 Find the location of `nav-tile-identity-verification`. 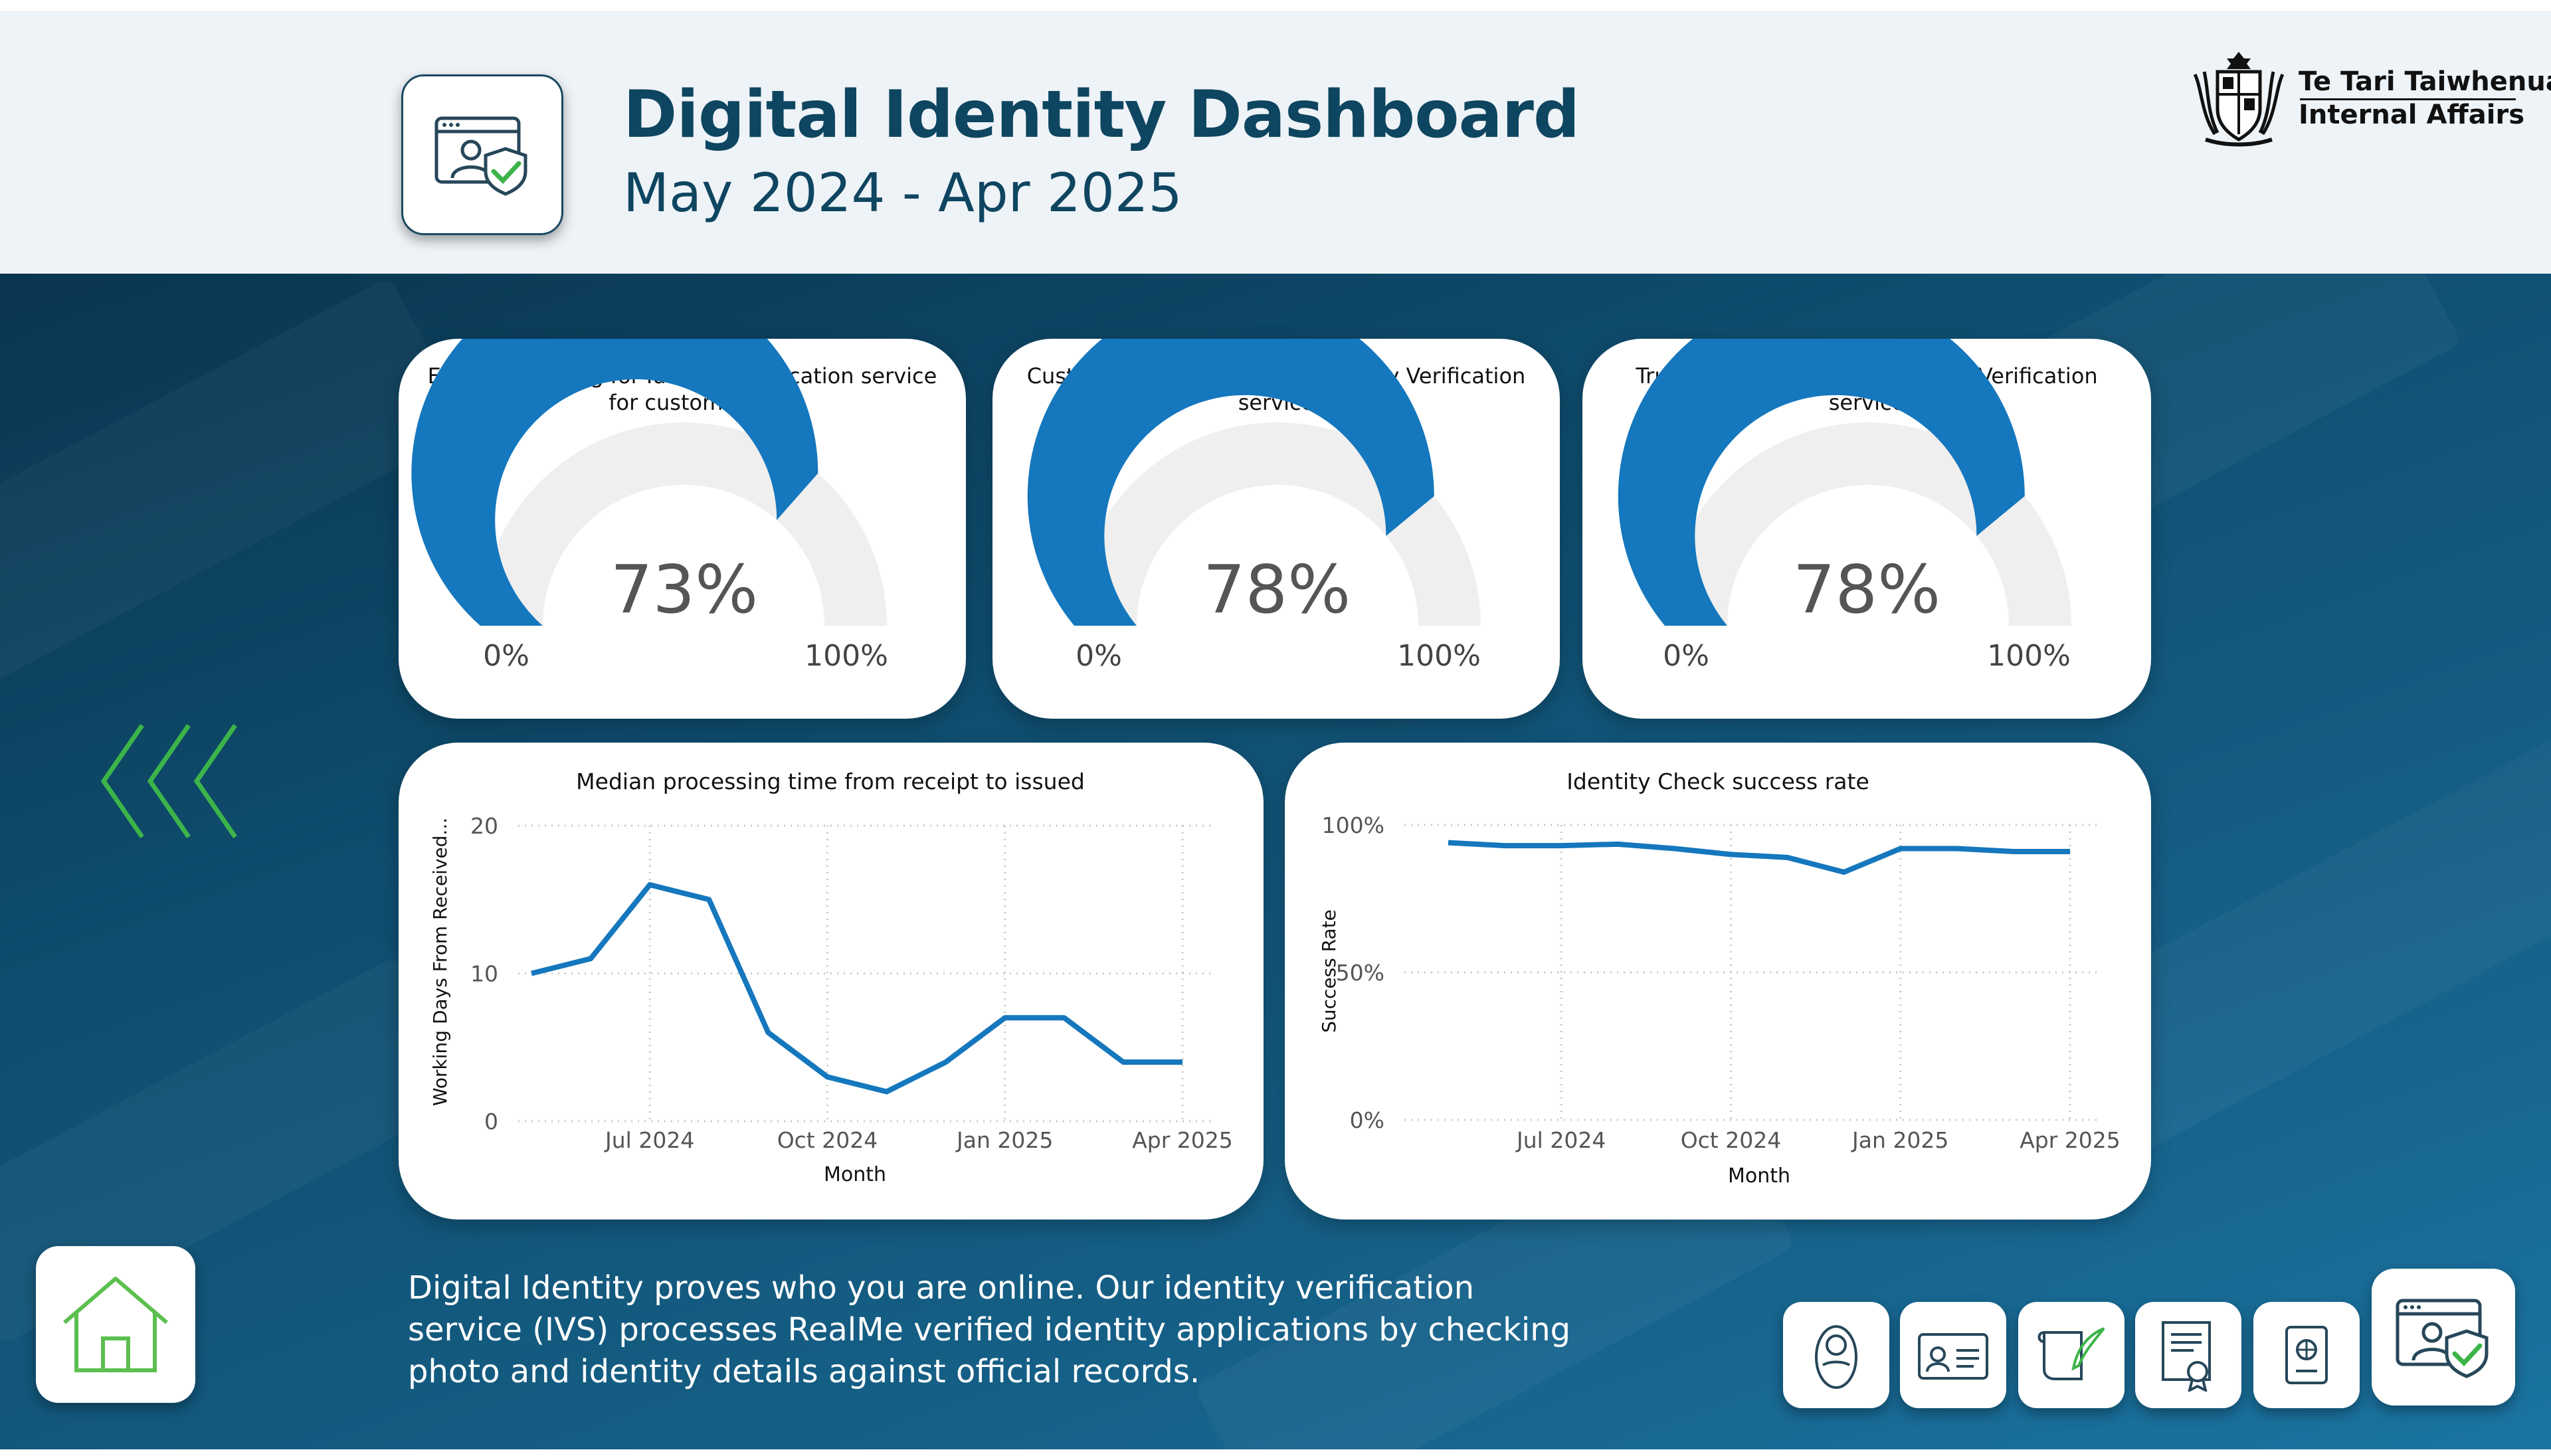

nav-tile-identity-verification is located at coordinates (2443, 1337).